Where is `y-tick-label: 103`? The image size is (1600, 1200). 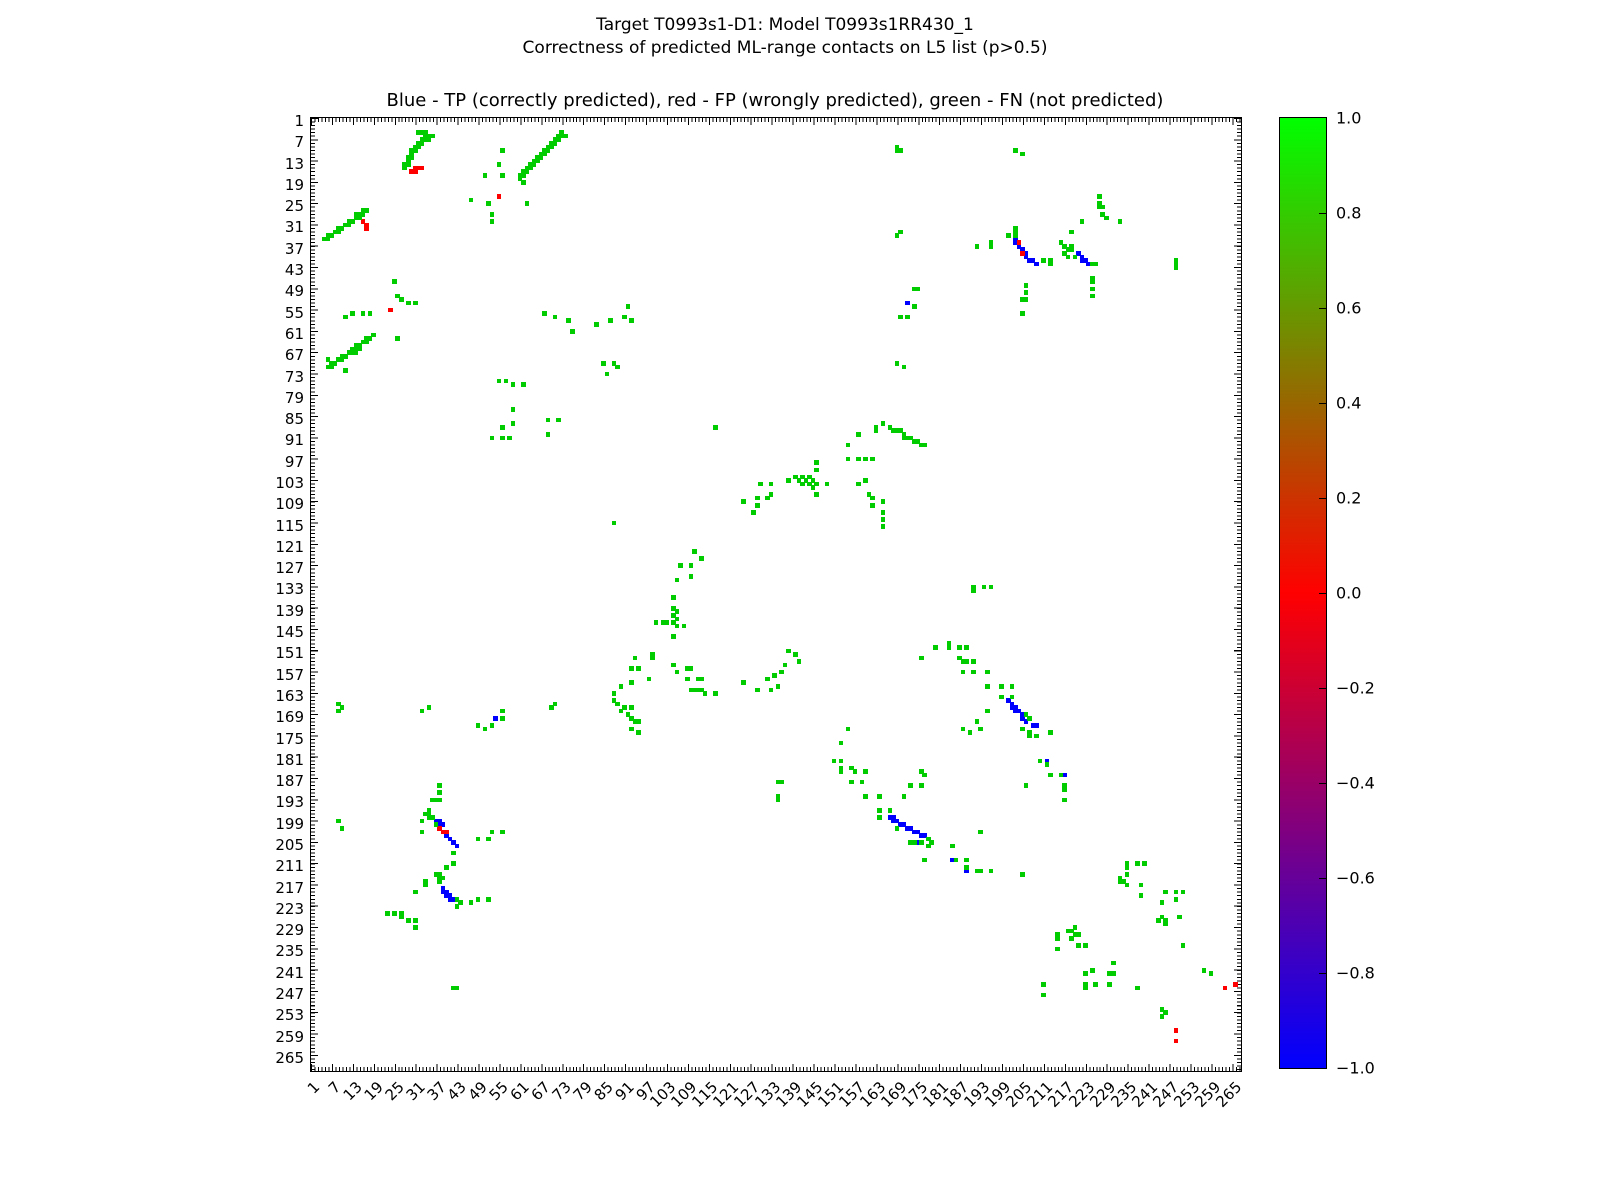
y-tick-label: 103 is located at coordinates (289, 482).